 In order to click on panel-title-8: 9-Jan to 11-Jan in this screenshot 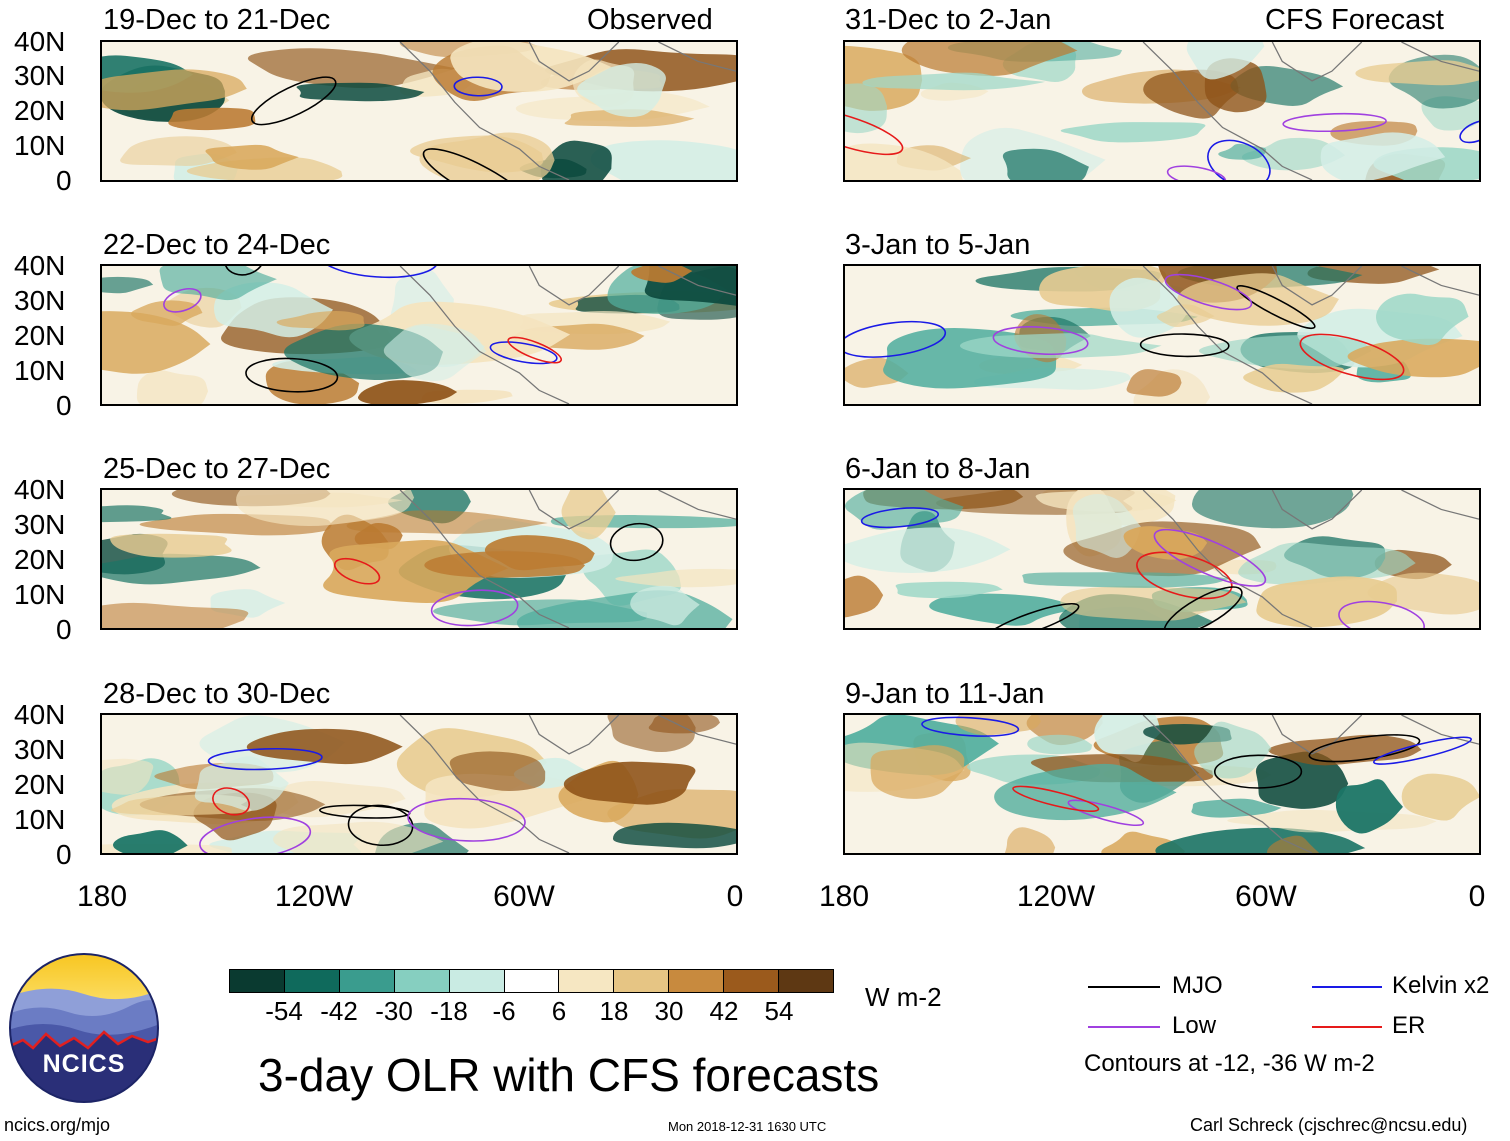, I will do `click(945, 694)`.